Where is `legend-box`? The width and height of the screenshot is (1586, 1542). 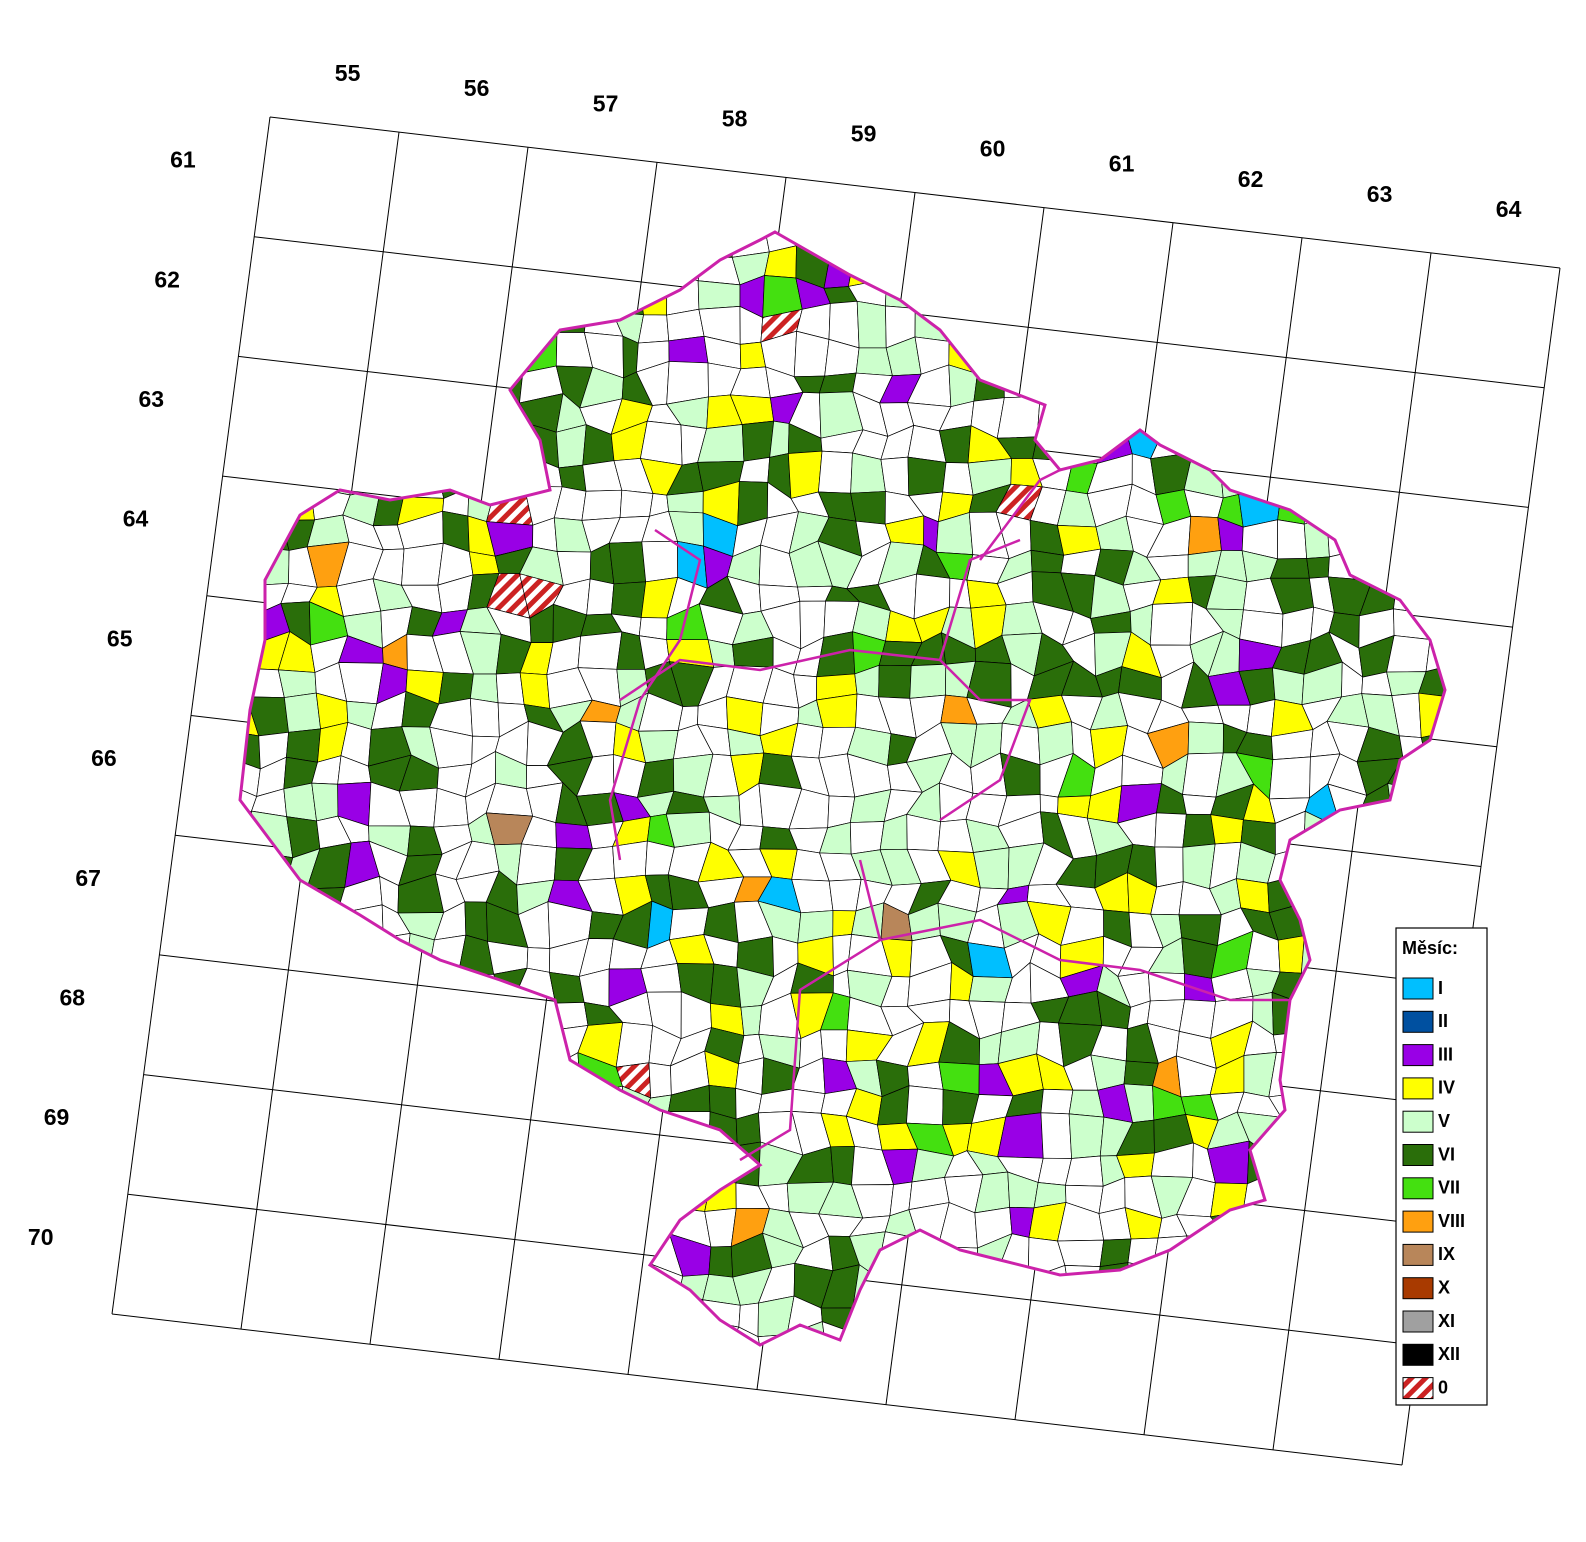 legend-box is located at coordinates (1441, 1166).